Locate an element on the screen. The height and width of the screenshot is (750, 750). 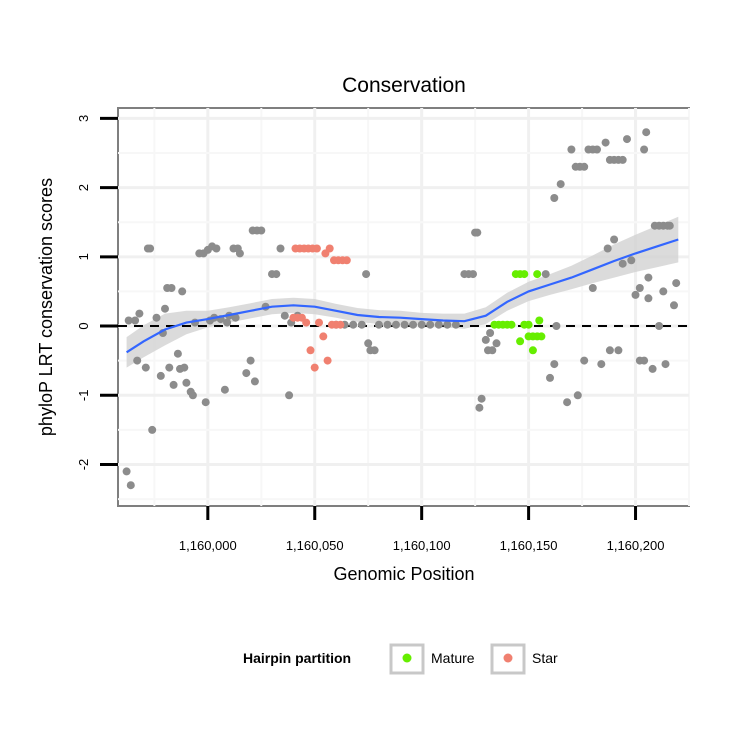
y-tick-label: 3 is located at coordinates (83, 118).